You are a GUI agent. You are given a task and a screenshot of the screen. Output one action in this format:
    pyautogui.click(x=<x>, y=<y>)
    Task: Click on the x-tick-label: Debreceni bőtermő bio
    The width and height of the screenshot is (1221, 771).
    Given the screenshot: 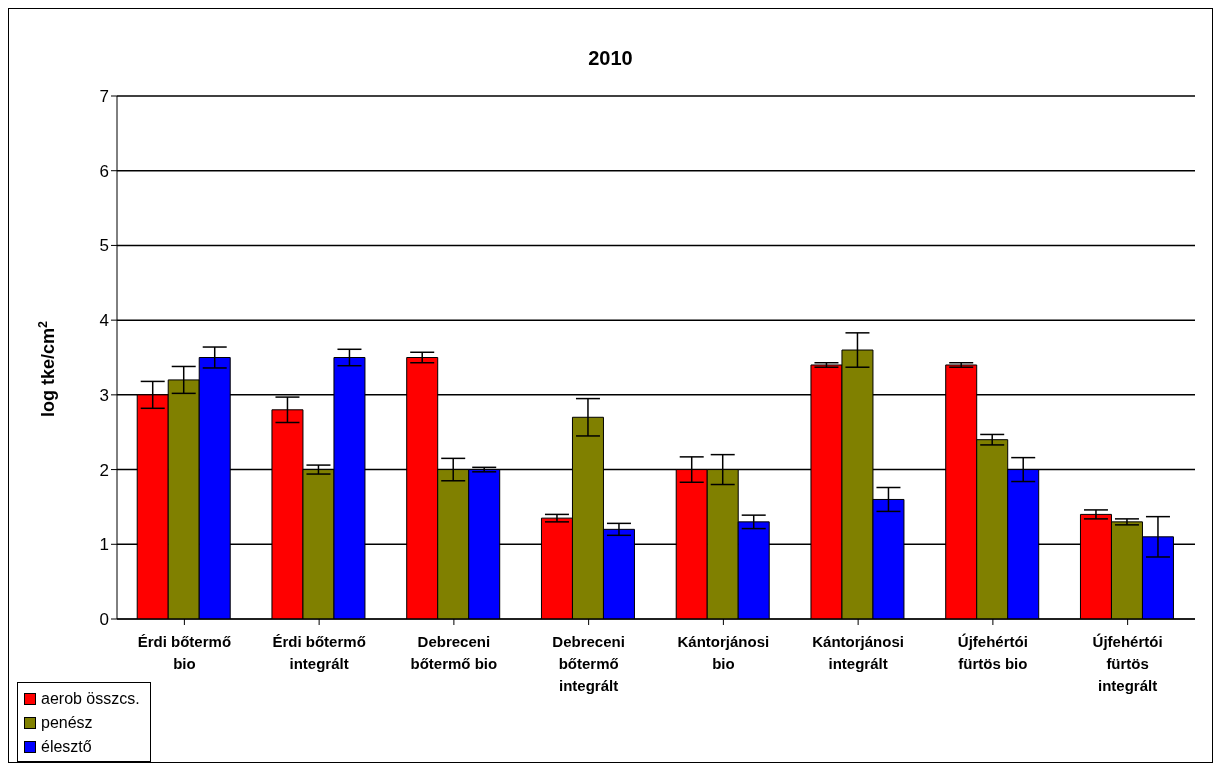 What is the action you would take?
    pyautogui.click(x=454, y=652)
    